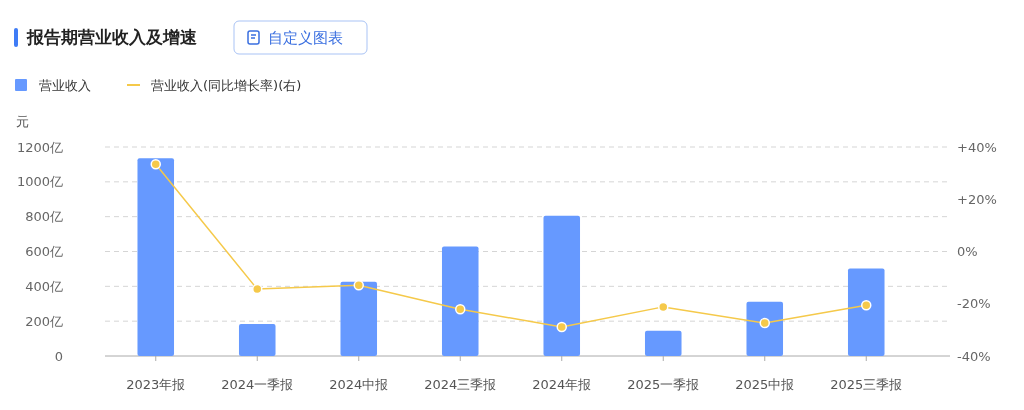 Image resolution: width=1024 pixels, height=410 pixels. Describe the element at coordinates (305, 38) in the screenshot. I see `text: 自定义图表` at that location.